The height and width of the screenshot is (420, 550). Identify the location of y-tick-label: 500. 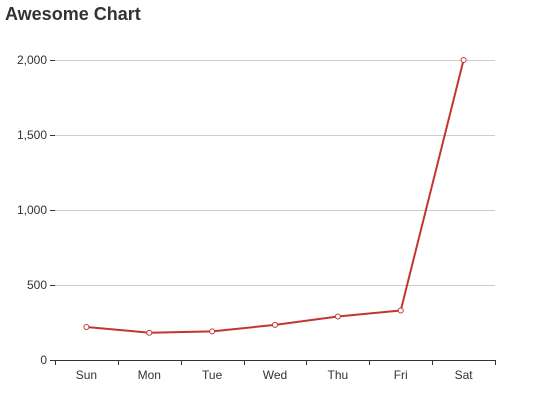
(37, 285).